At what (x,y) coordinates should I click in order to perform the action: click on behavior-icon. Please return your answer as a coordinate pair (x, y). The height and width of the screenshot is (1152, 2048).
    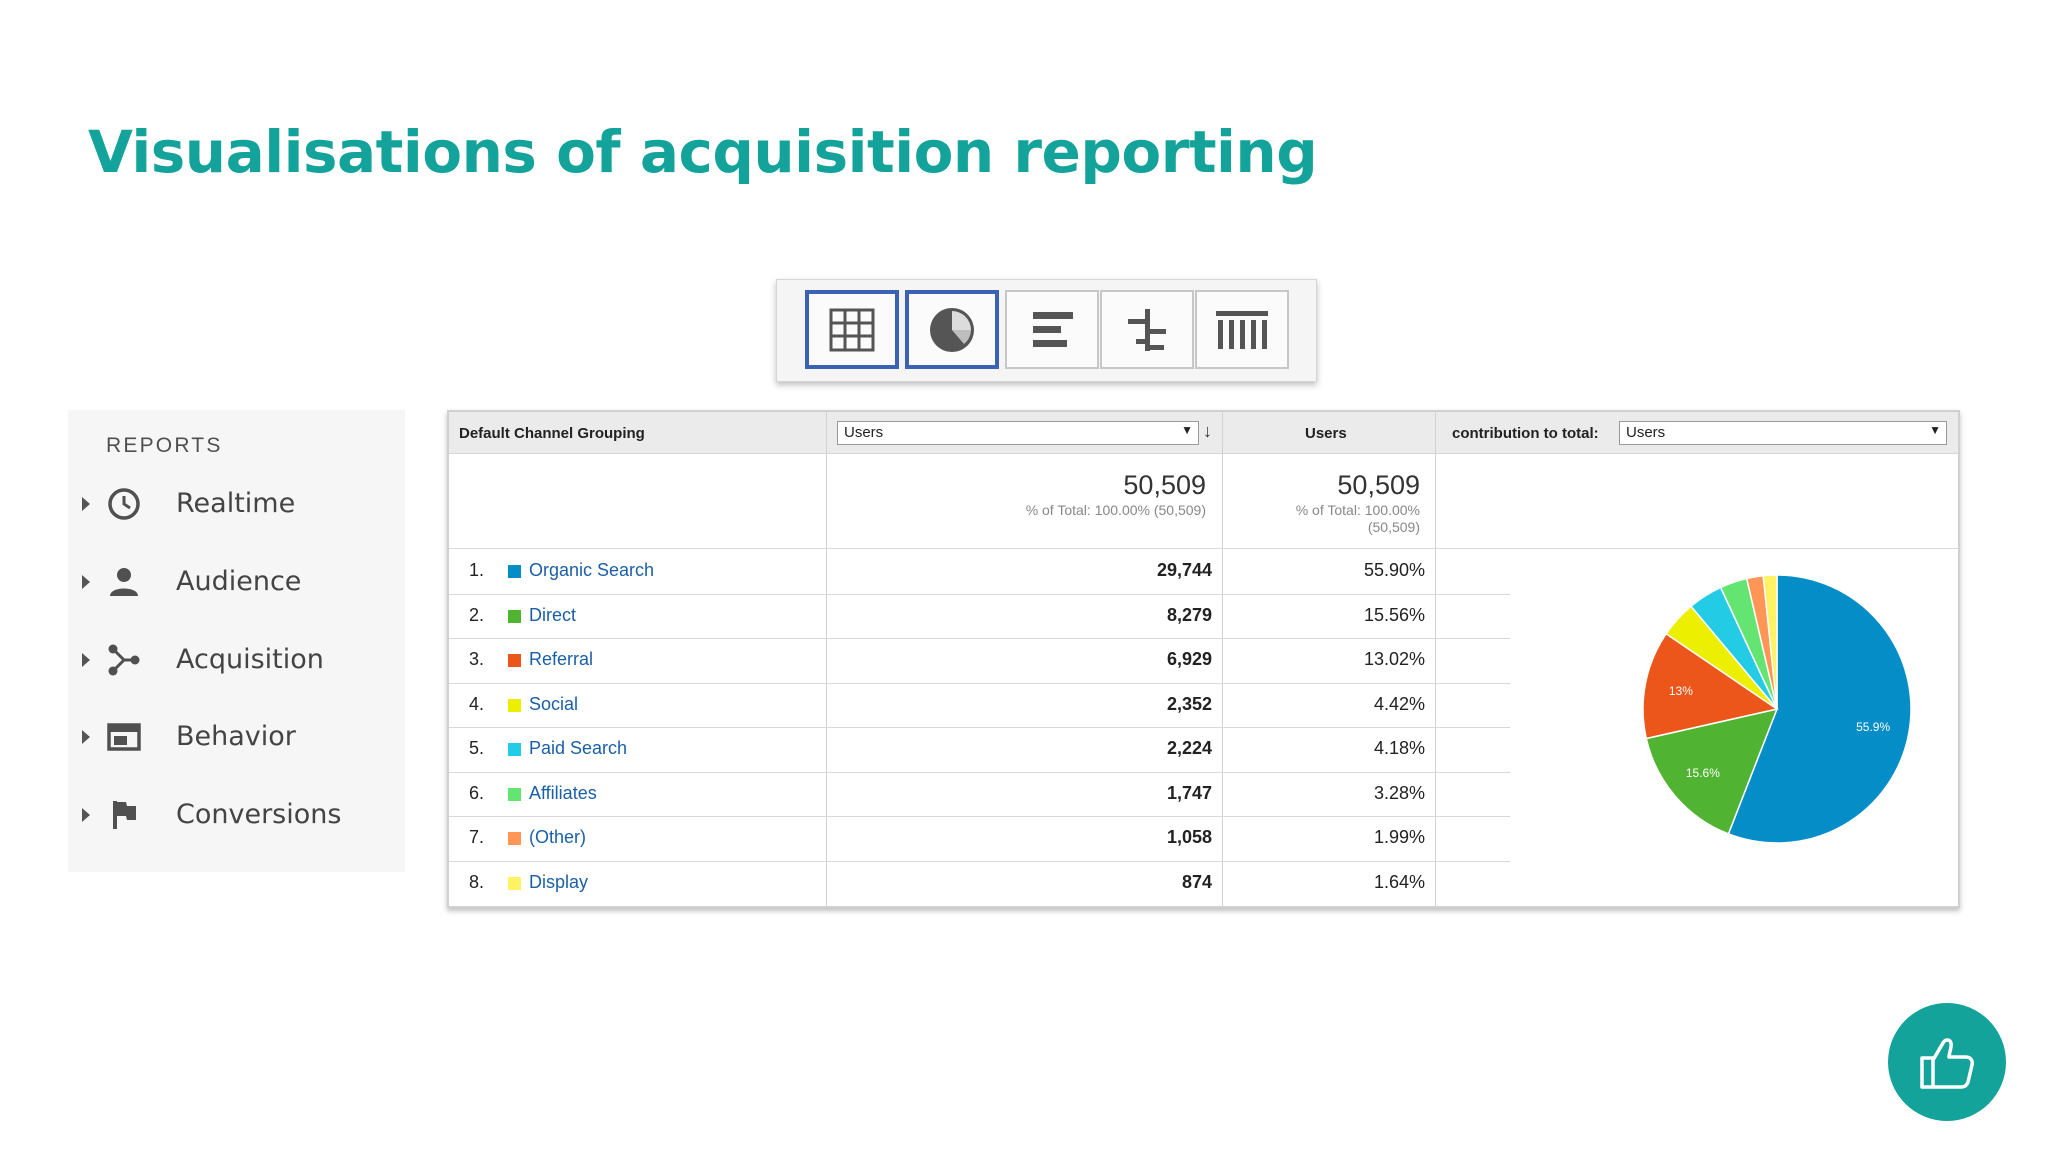
    Looking at the image, I should click on (124, 737).